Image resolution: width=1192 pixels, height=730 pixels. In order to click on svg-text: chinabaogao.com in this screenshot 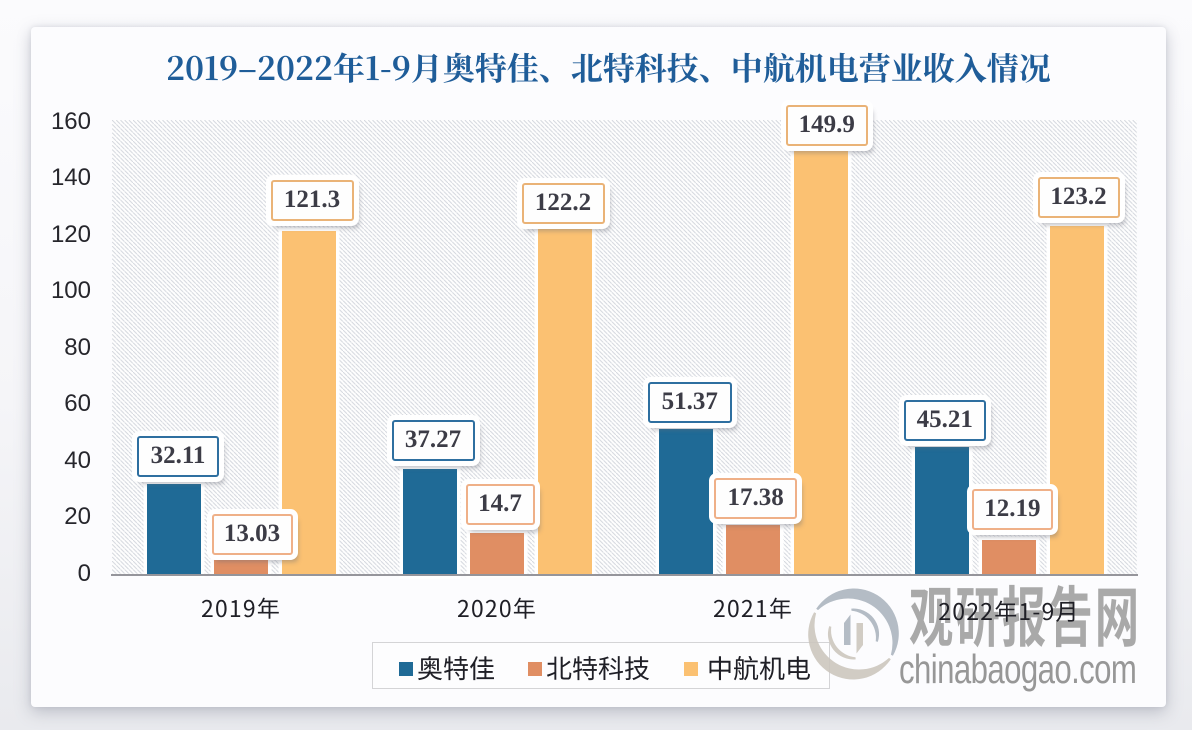, I will do `click(1018, 669)`.